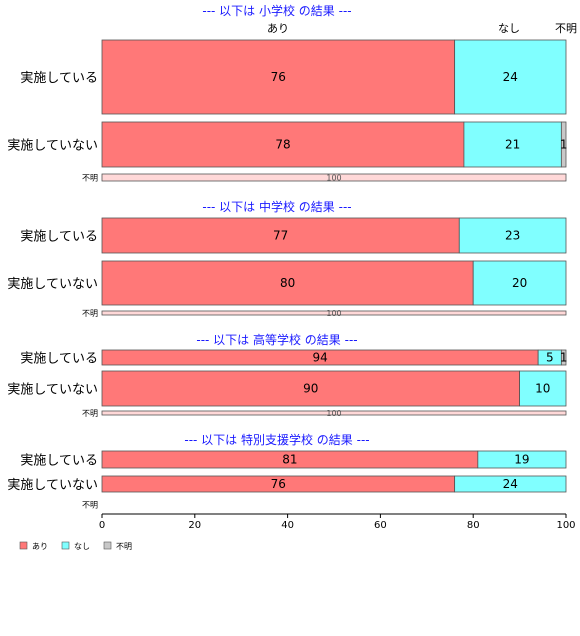 The height and width of the screenshot is (636, 580). I want to click on column-header: 不明, so click(566, 28).